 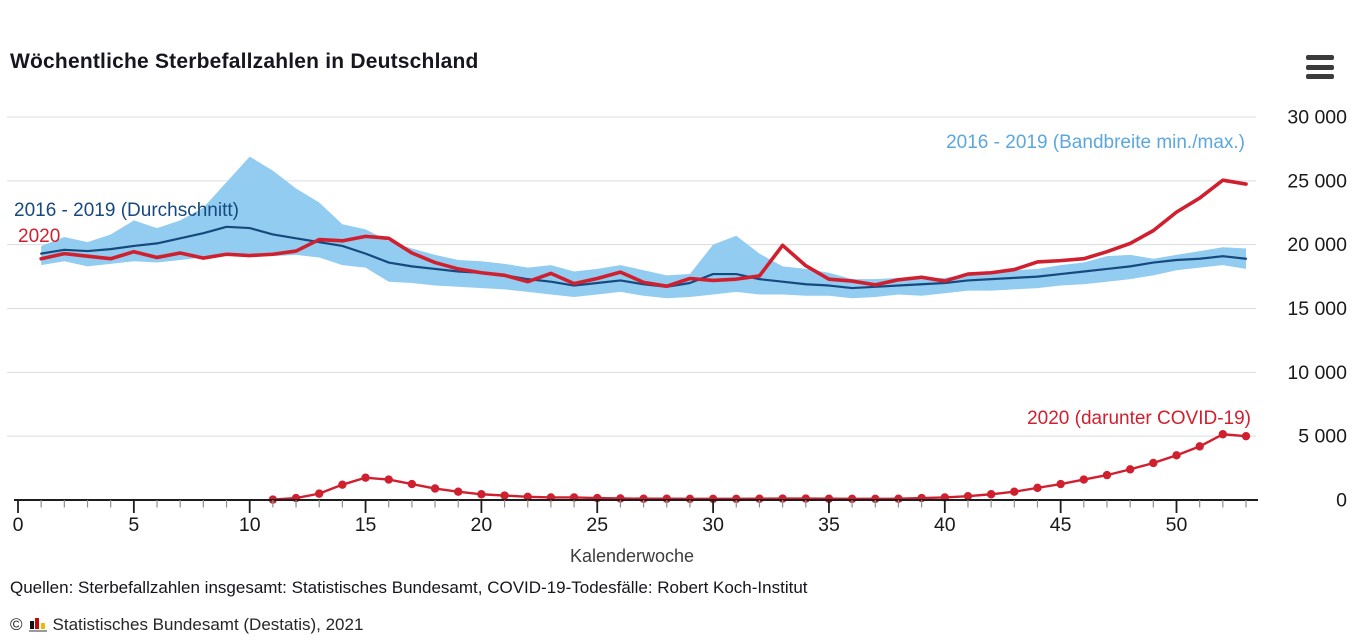 I want to click on legend-label-average: 2016 - 2019 (Durchschnitt), so click(x=126, y=210).